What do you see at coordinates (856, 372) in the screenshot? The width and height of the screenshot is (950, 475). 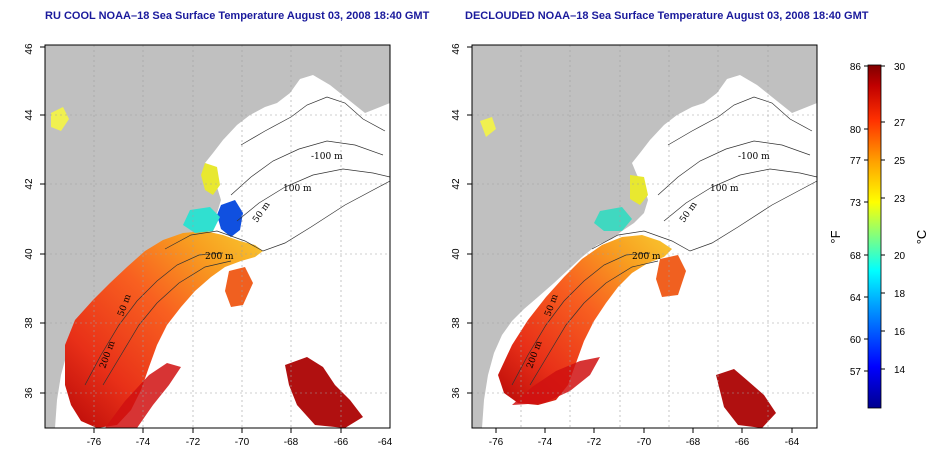 I see `fahrenheit-tick-label: 57` at bounding box center [856, 372].